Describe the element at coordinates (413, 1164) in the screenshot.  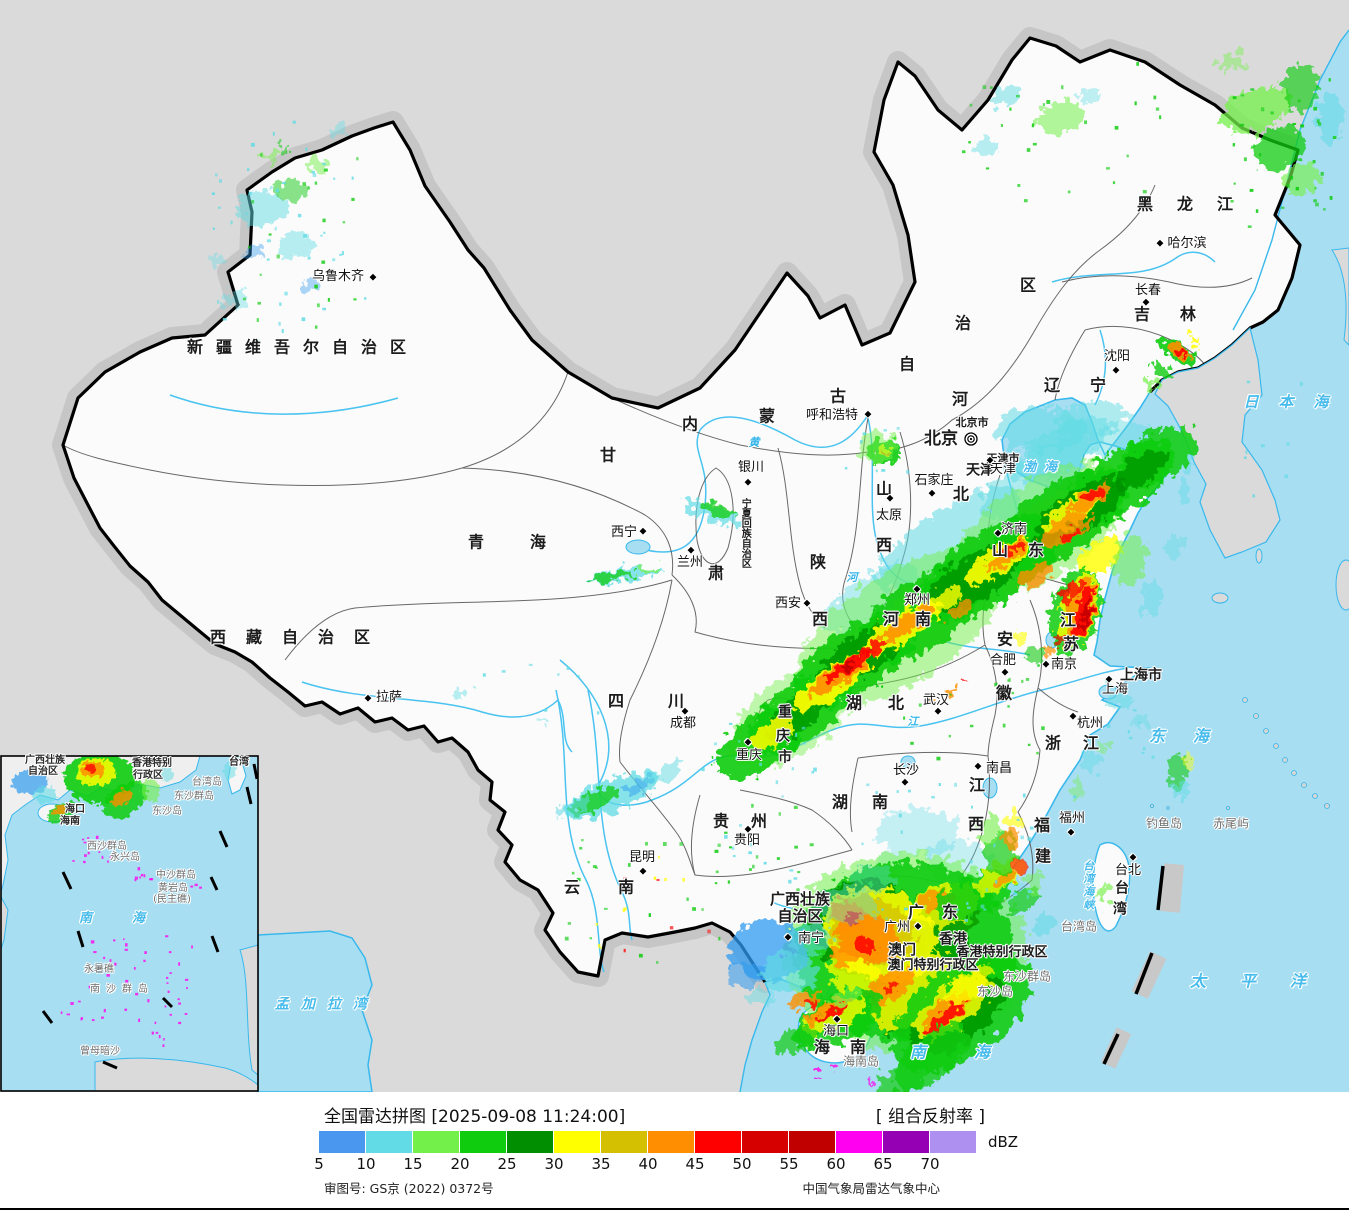
I see `dbz-tick: 15` at that location.